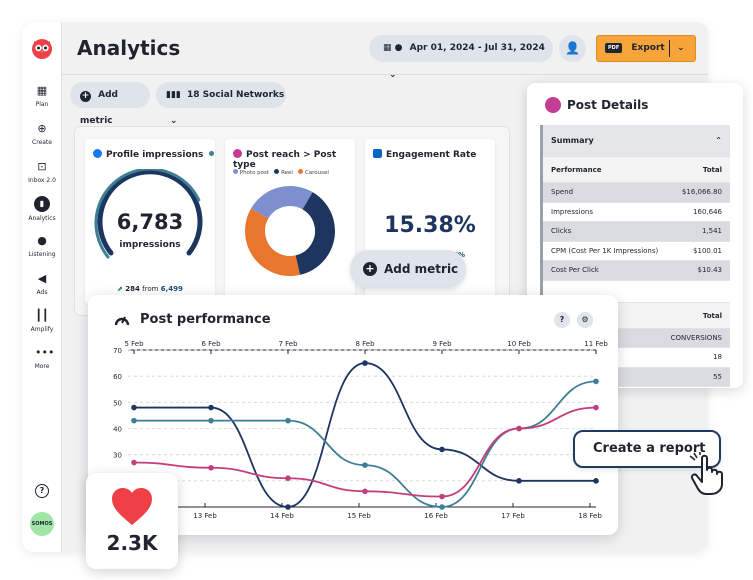 Image resolution: width=753 pixels, height=580 pixels. What do you see at coordinates (211, 344) in the screenshot?
I see `top-x-tick-label: 6 Feb` at bounding box center [211, 344].